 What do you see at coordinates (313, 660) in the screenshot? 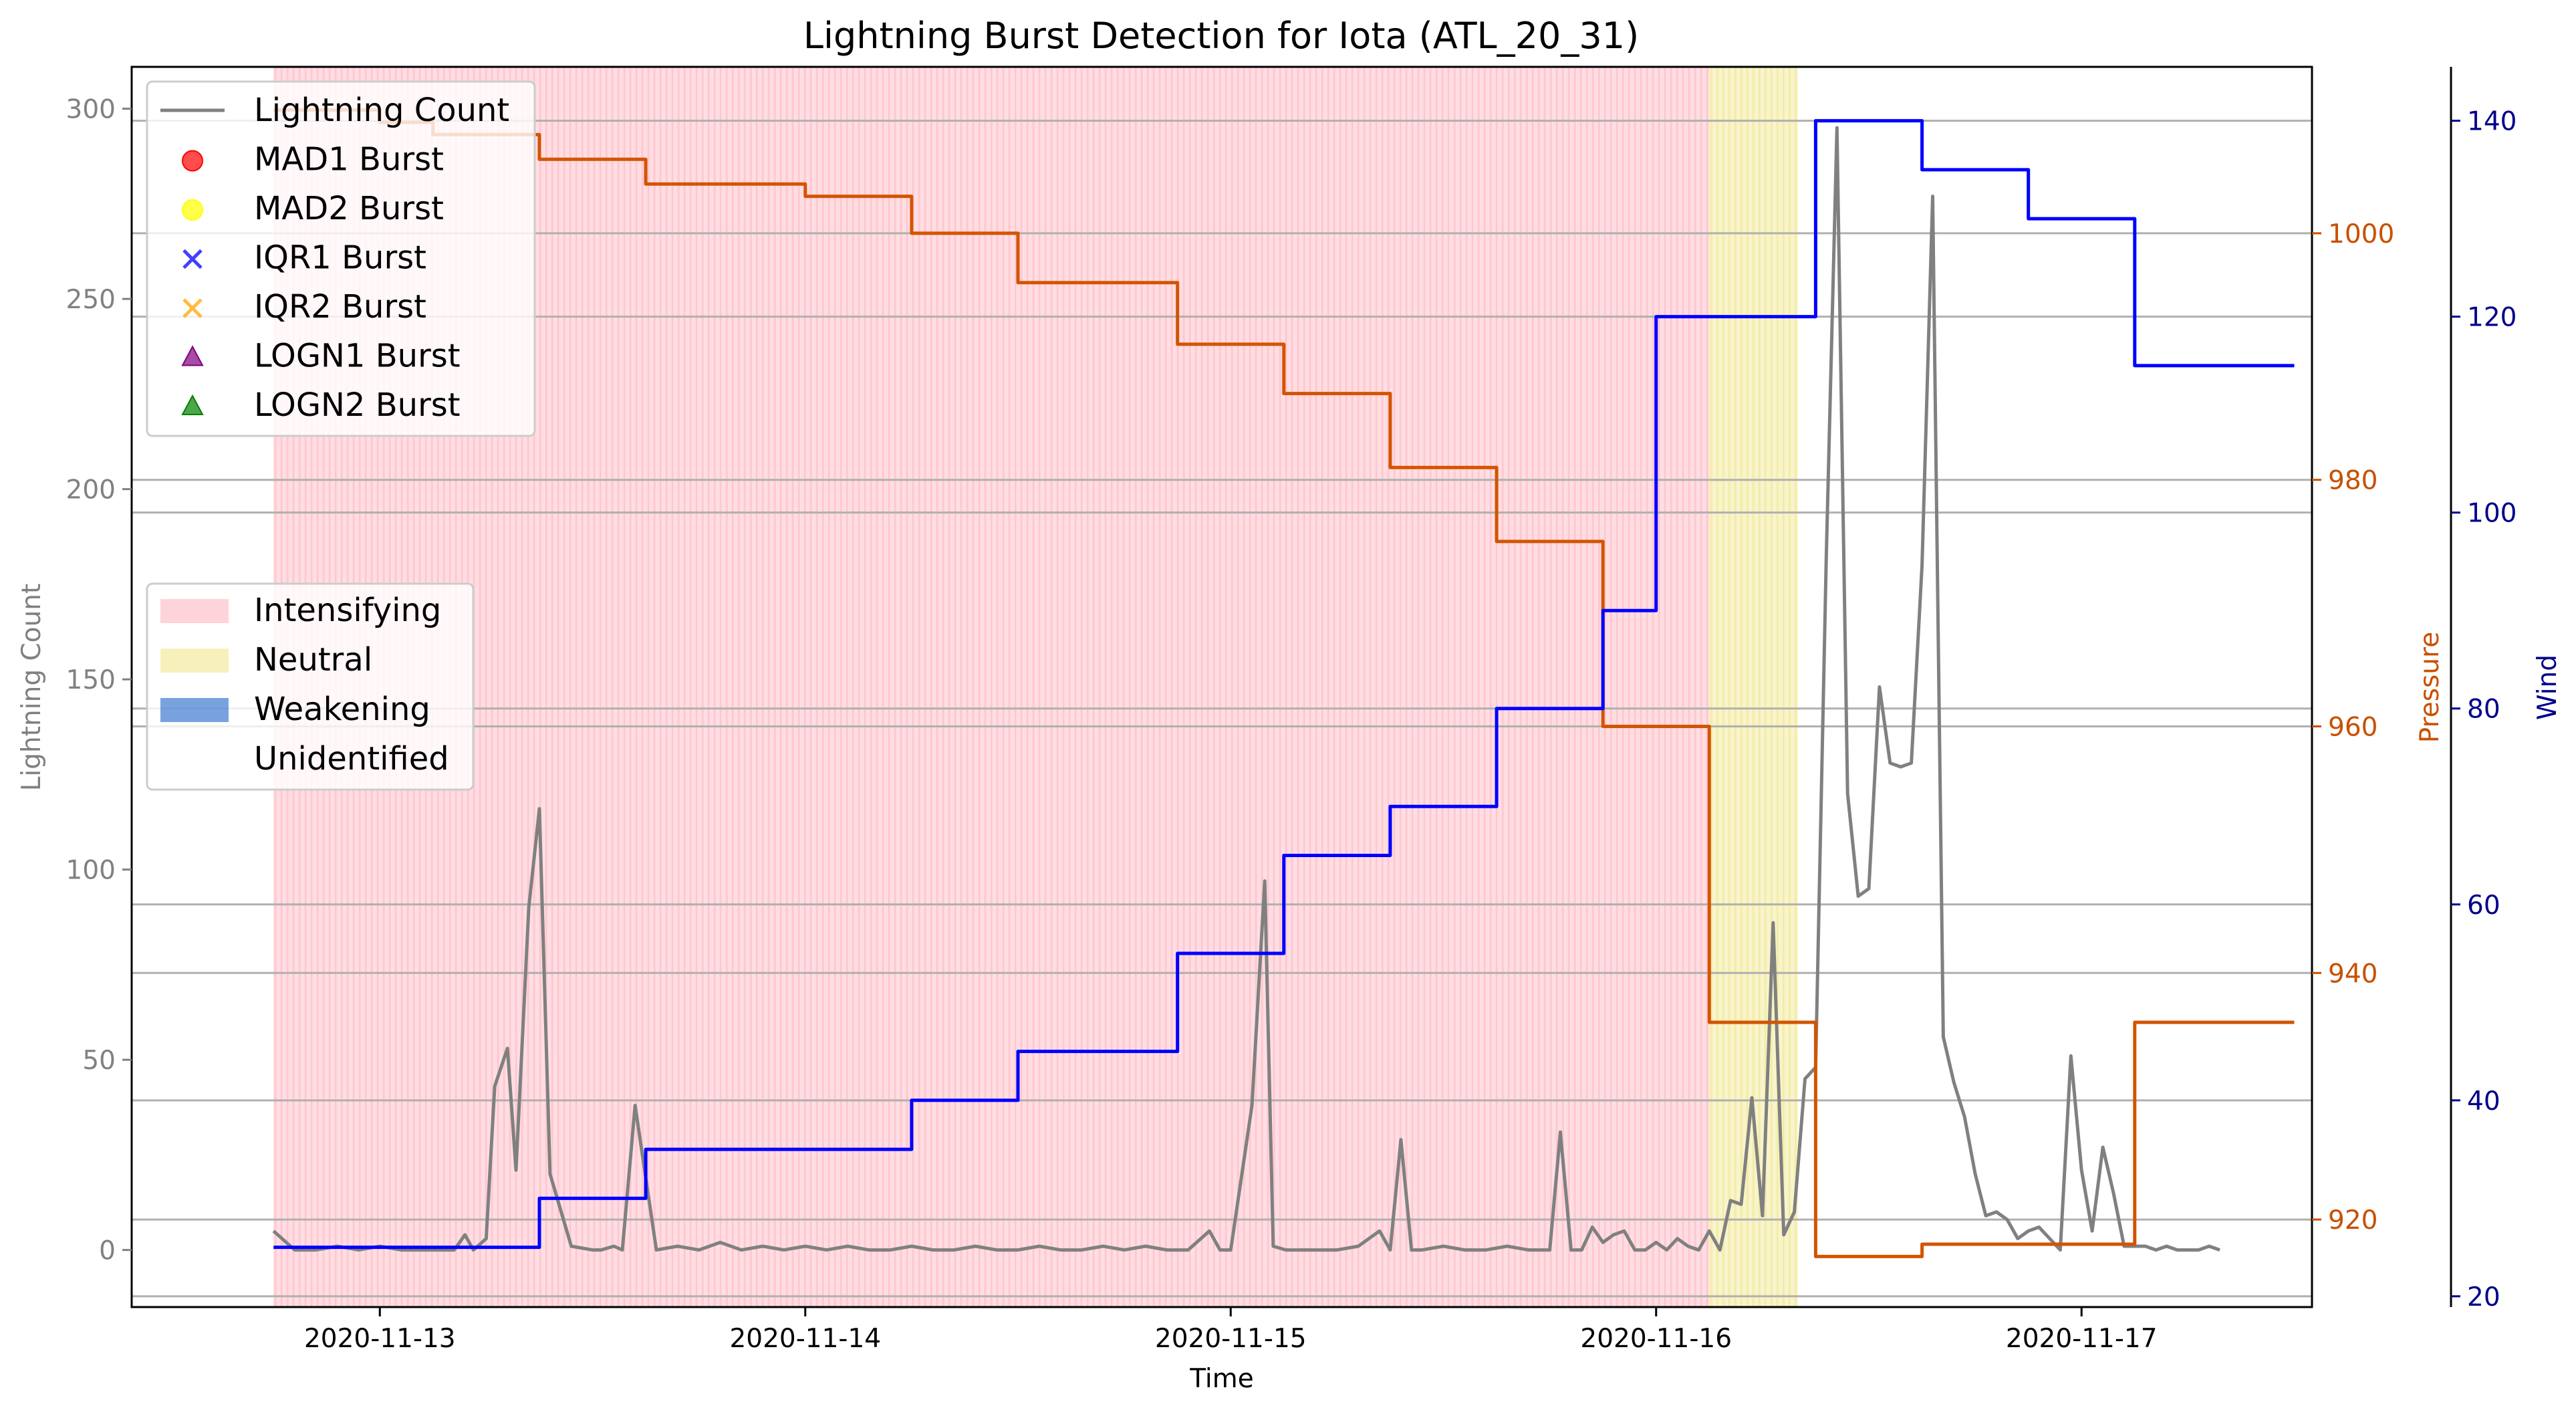
I see `legend-phase-label: Neutral` at bounding box center [313, 660].